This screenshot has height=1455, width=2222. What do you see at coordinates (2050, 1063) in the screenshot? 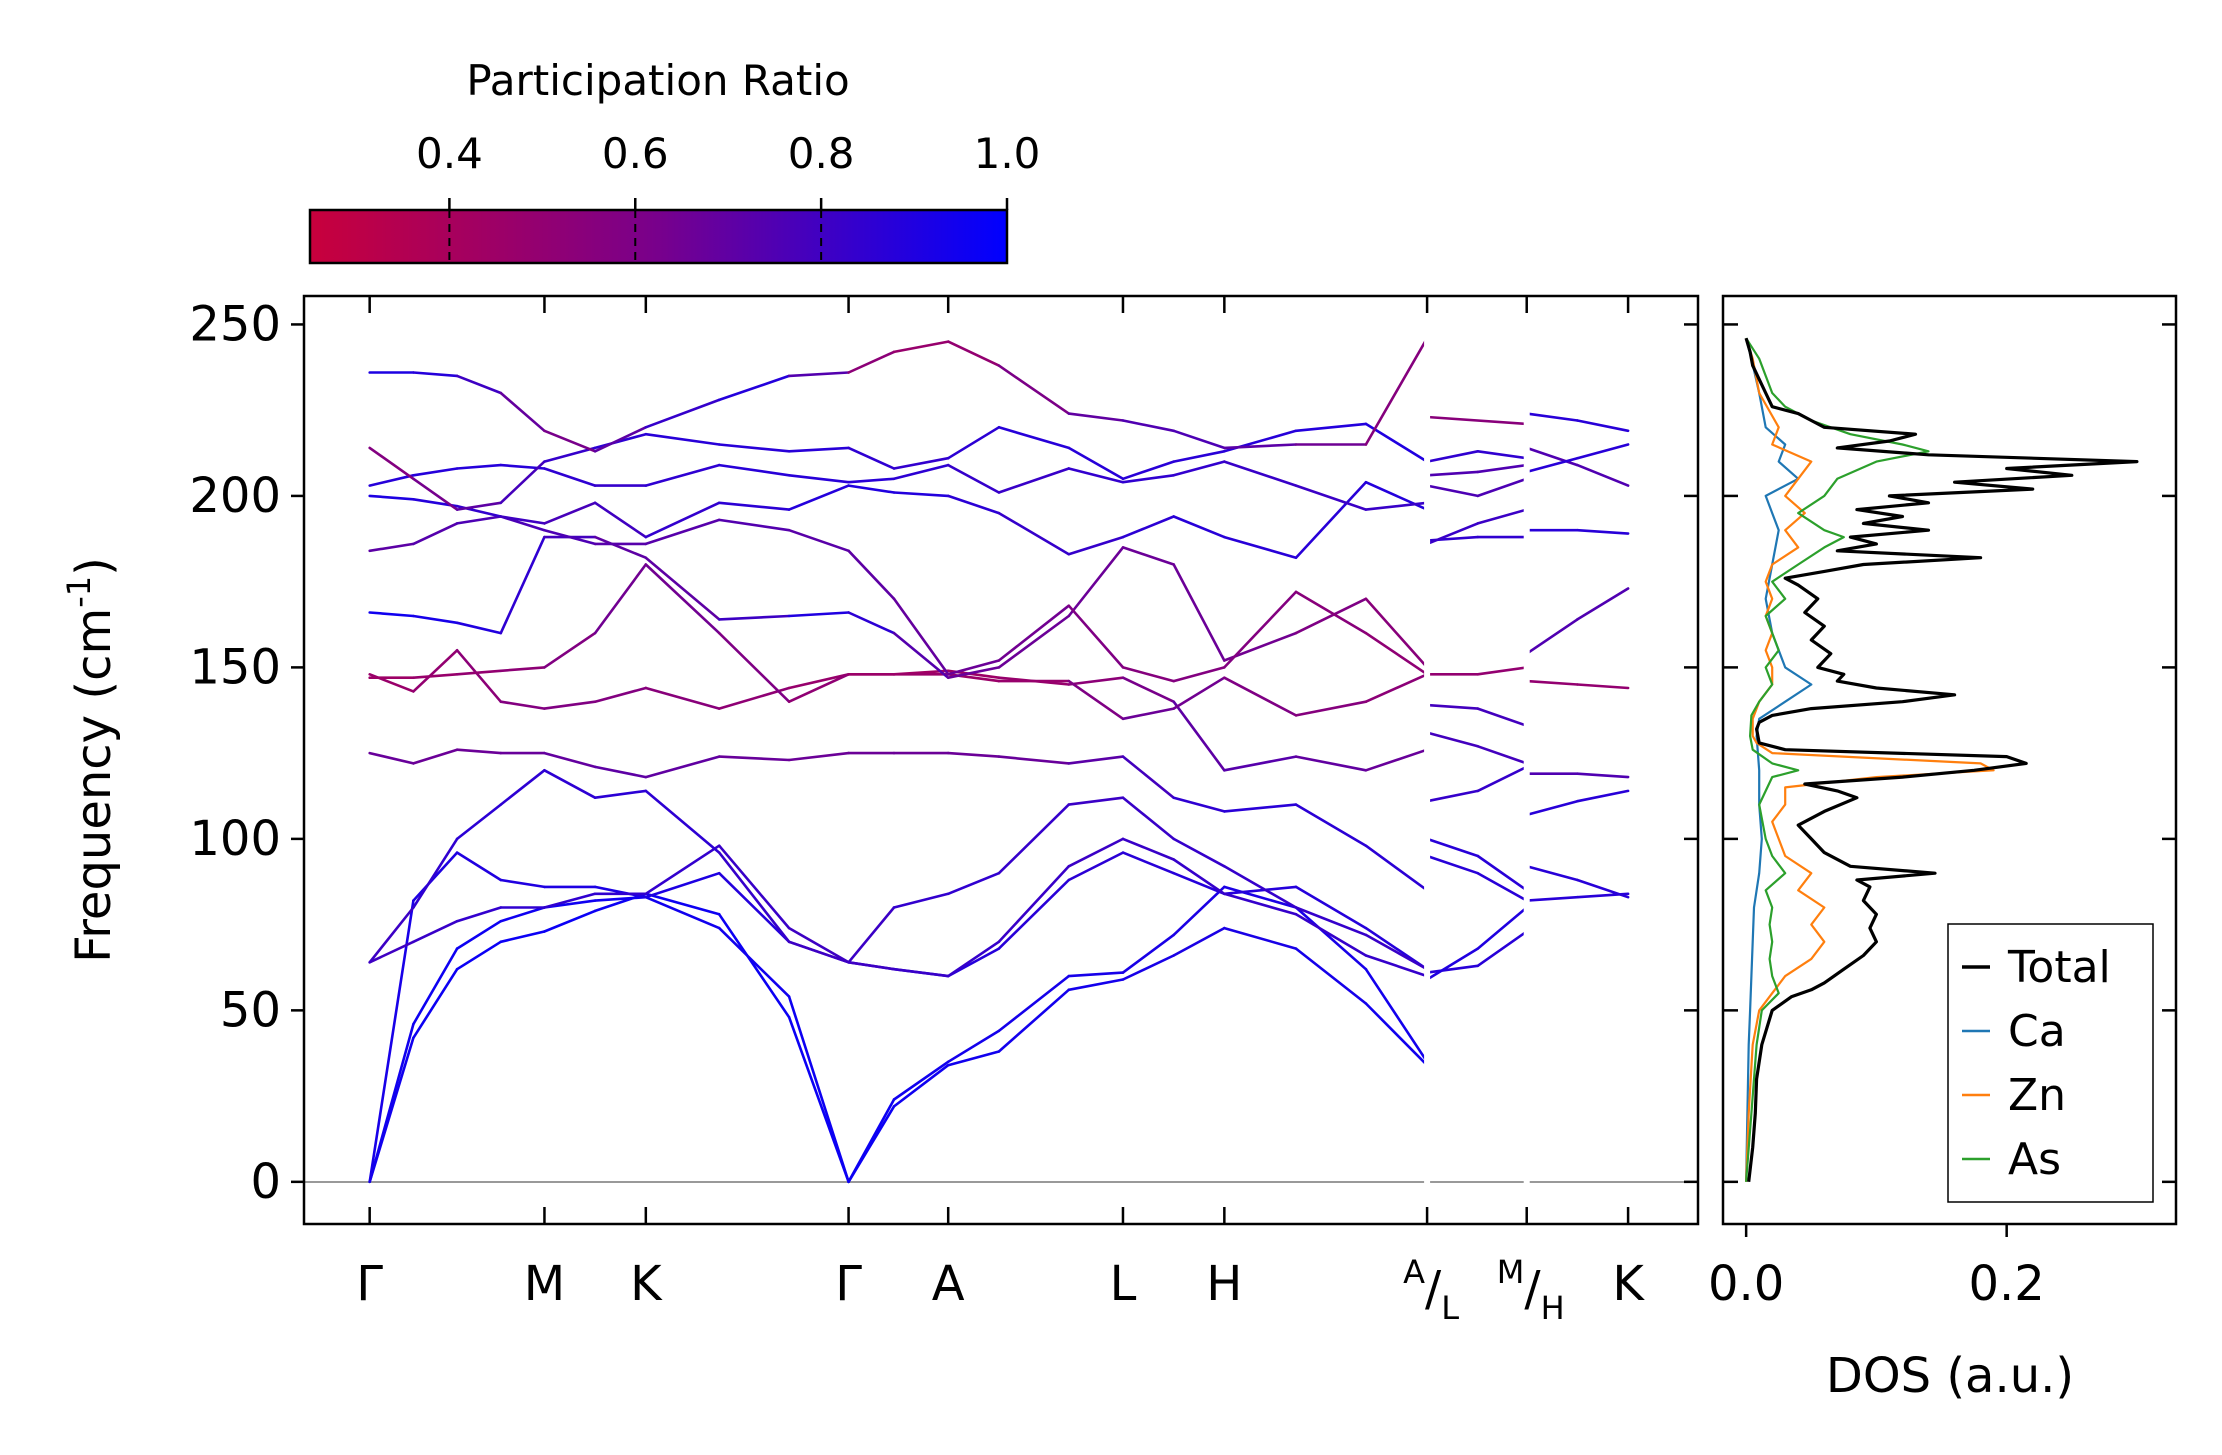
I see `legend-box` at bounding box center [2050, 1063].